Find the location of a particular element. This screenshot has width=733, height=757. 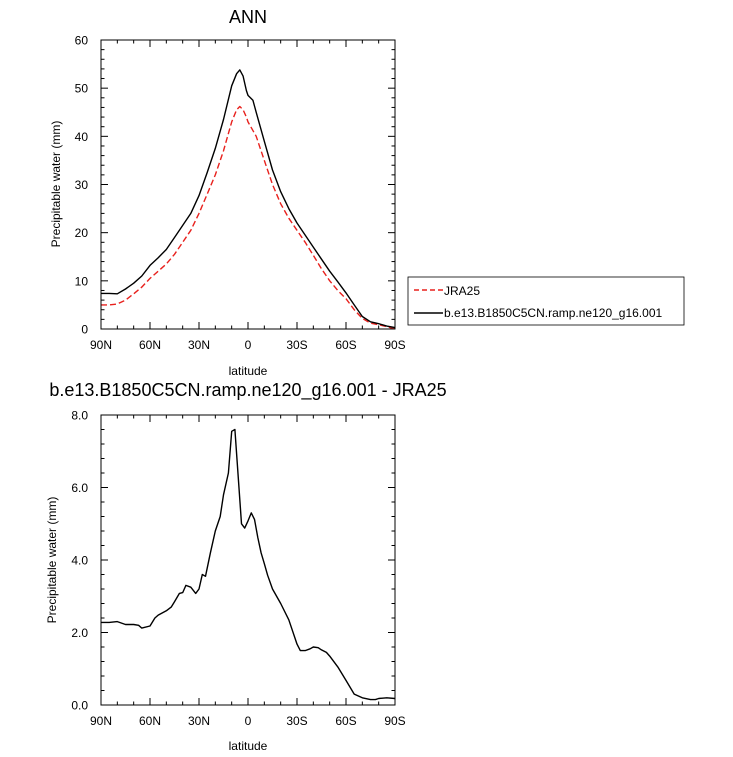

top-y-tick-label: 0 is located at coordinates (84, 330).